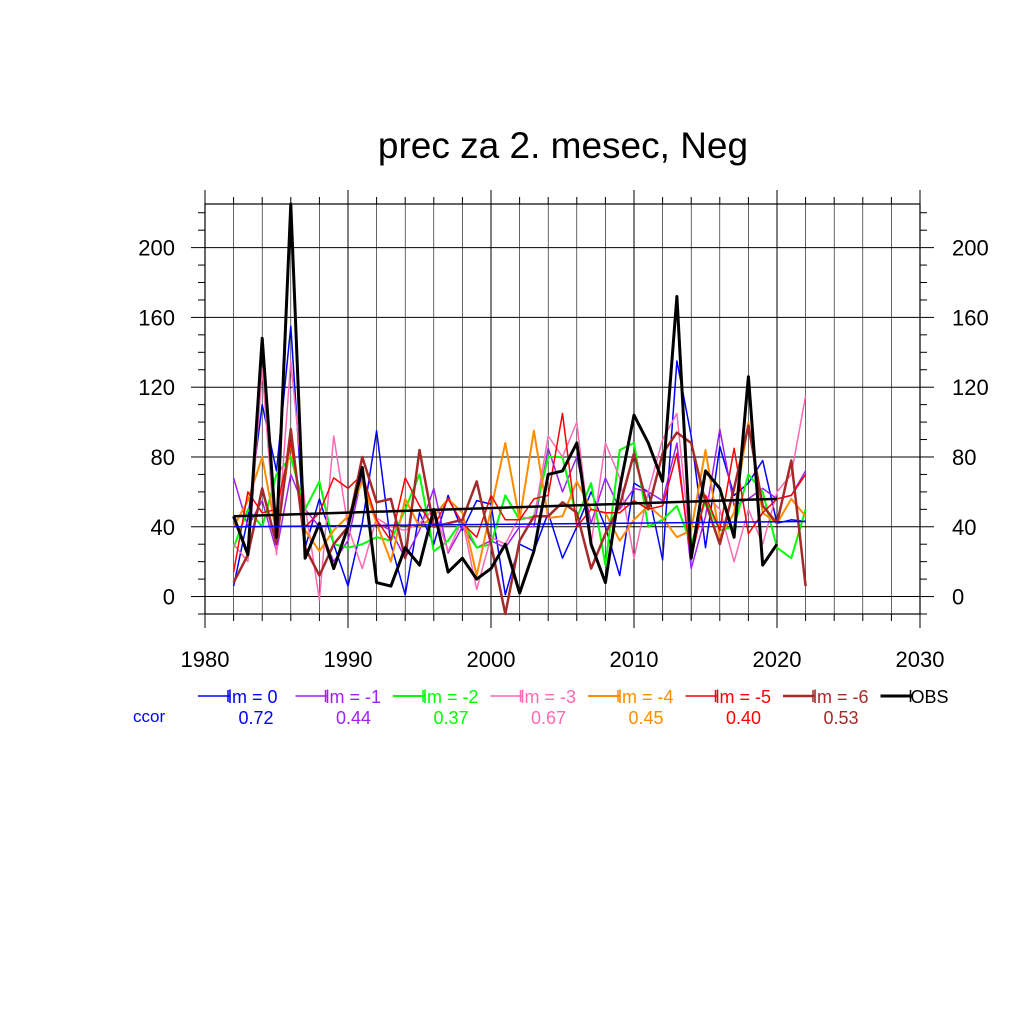  What do you see at coordinates (156, 317) in the screenshot?
I see `y-tick-label-left: 160` at bounding box center [156, 317].